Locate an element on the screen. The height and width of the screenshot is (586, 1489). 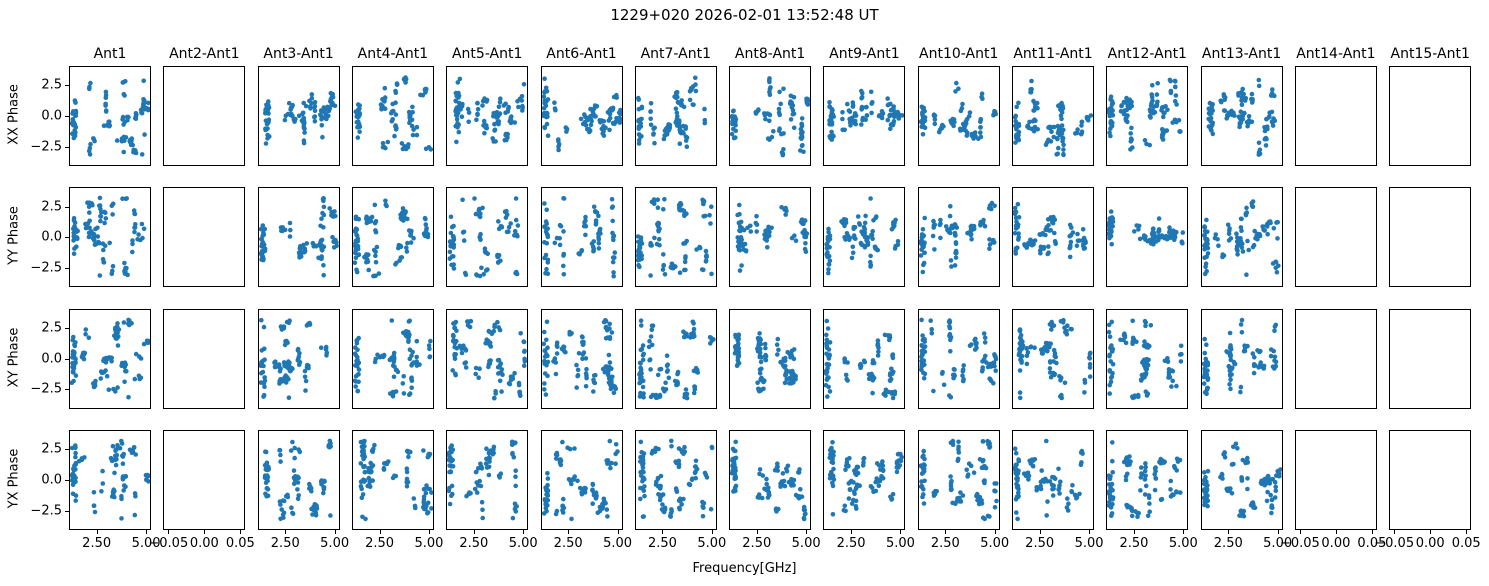
subplot-r2-c10 is located at coordinates (958, 237).